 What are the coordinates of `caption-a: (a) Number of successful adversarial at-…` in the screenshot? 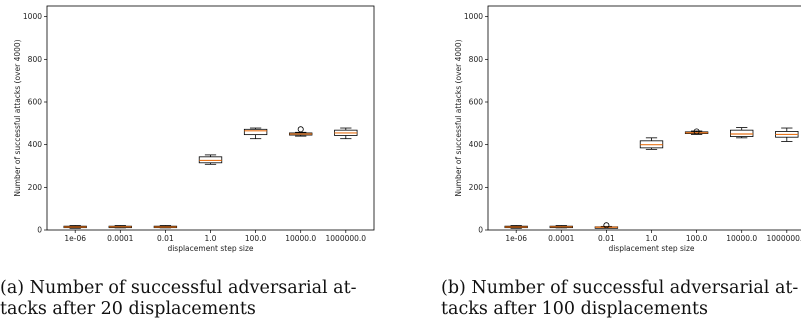 It's located at (178, 299).